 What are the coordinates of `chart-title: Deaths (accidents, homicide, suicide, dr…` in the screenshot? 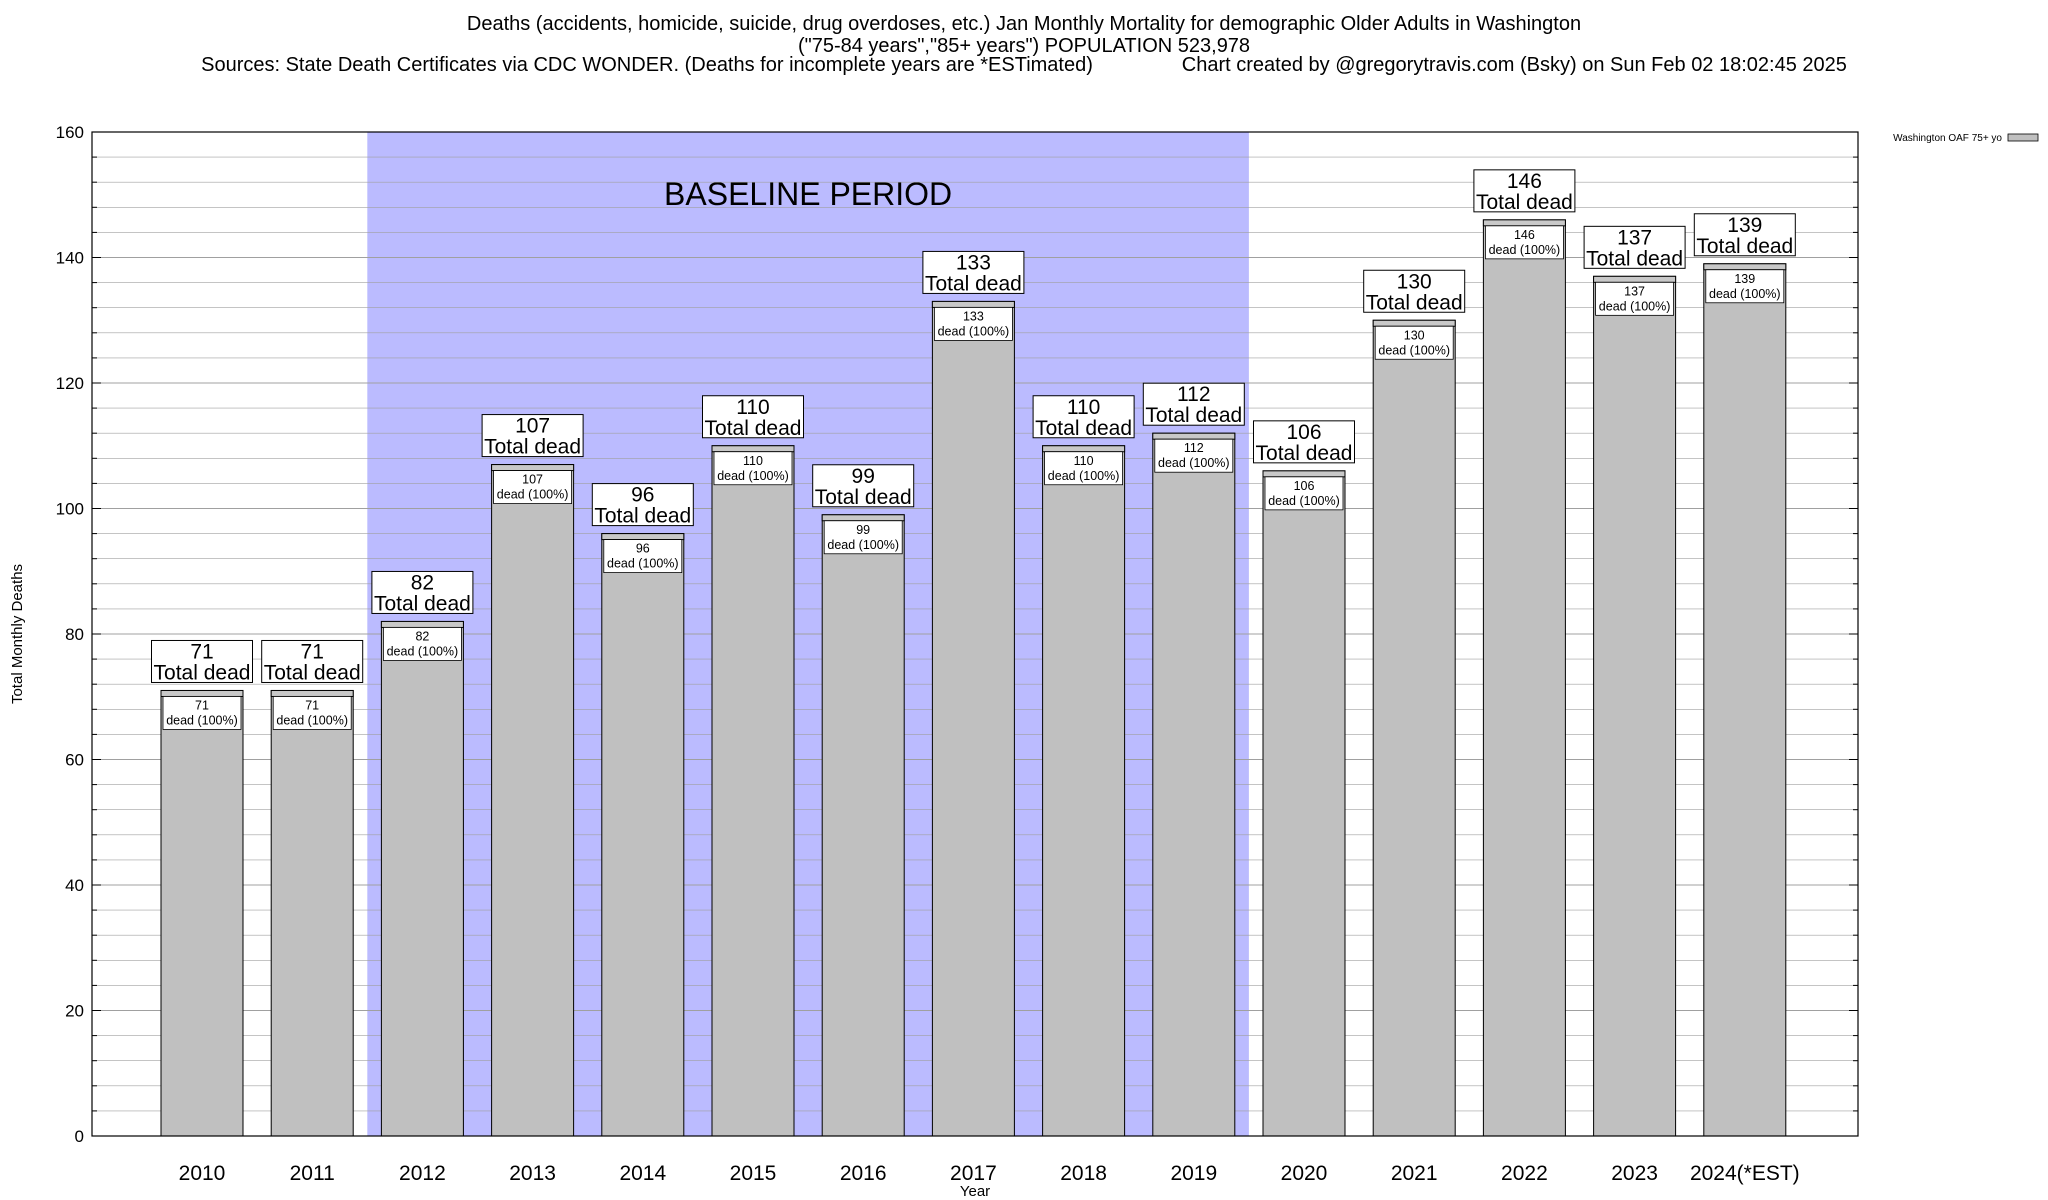 It's located at (1024, 24).